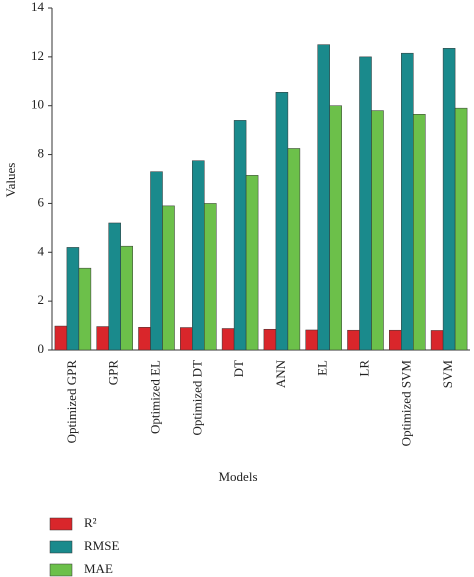 This screenshot has width=474, height=577. What do you see at coordinates (37, 104) in the screenshot?
I see `y-tick-label: 10` at bounding box center [37, 104].